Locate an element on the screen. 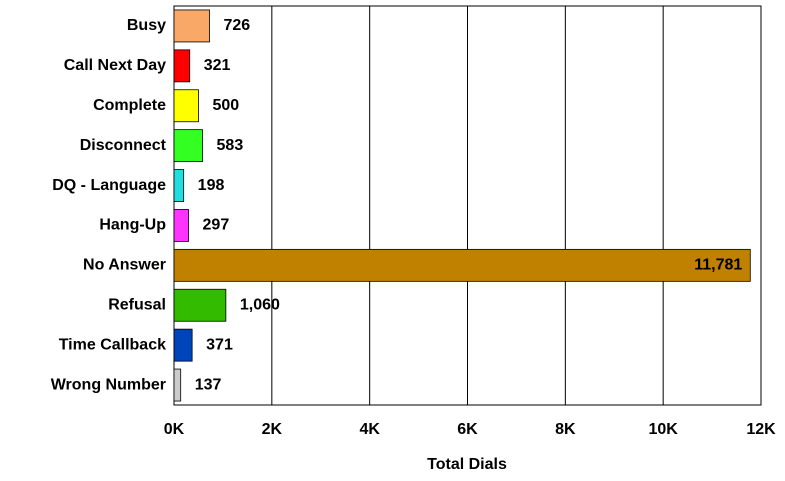 This screenshot has height=481, width=785. y-tick-label: Refusal is located at coordinates (137, 304).